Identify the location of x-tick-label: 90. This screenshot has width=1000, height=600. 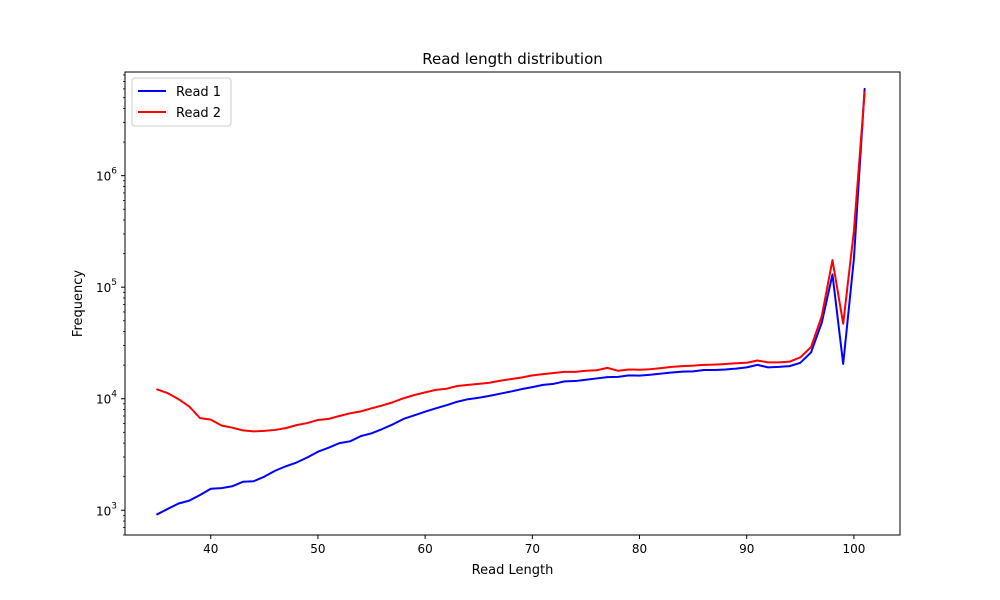
(746, 549).